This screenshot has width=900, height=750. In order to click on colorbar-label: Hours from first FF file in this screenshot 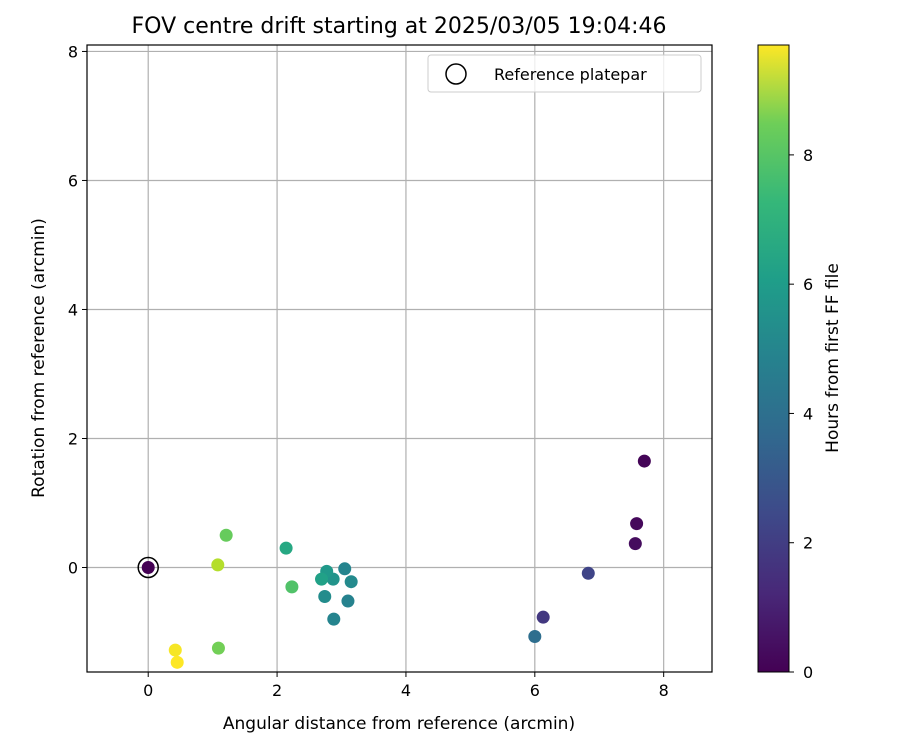, I will do `click(833, 358)`.